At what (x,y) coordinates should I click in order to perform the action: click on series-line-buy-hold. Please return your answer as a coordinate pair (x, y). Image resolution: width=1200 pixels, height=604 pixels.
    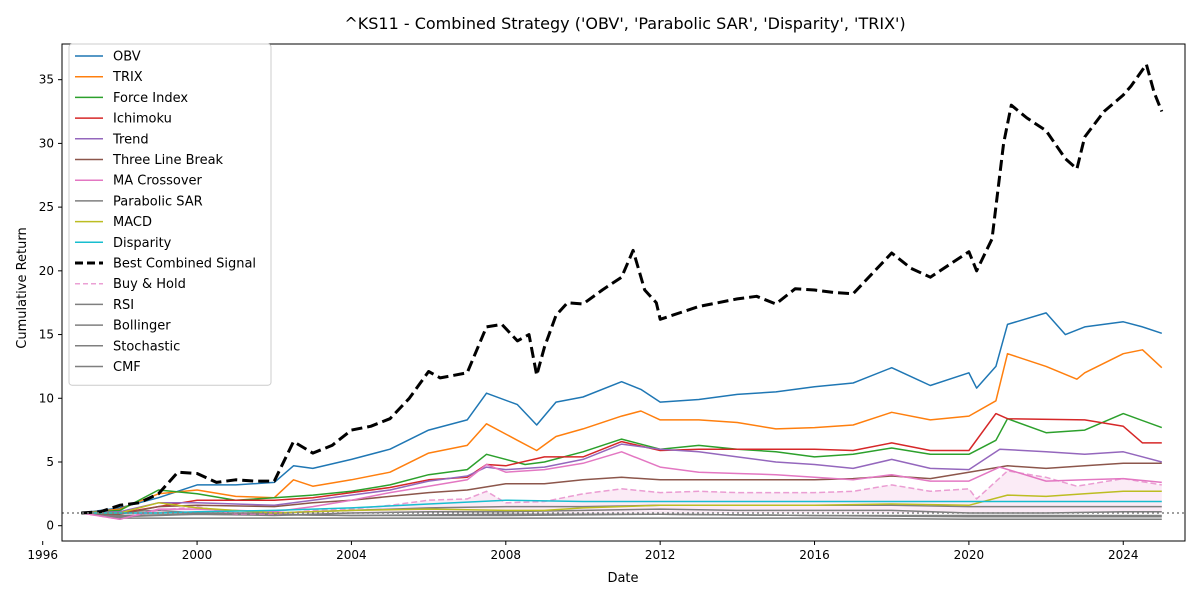
    Looking at the image, I should click on (621, 495).